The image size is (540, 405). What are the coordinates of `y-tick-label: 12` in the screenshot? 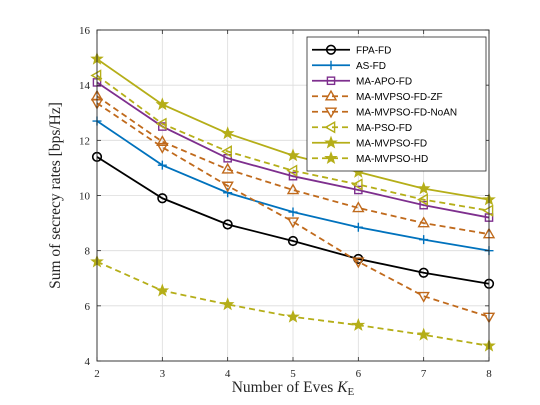 It's located at (84, 141).